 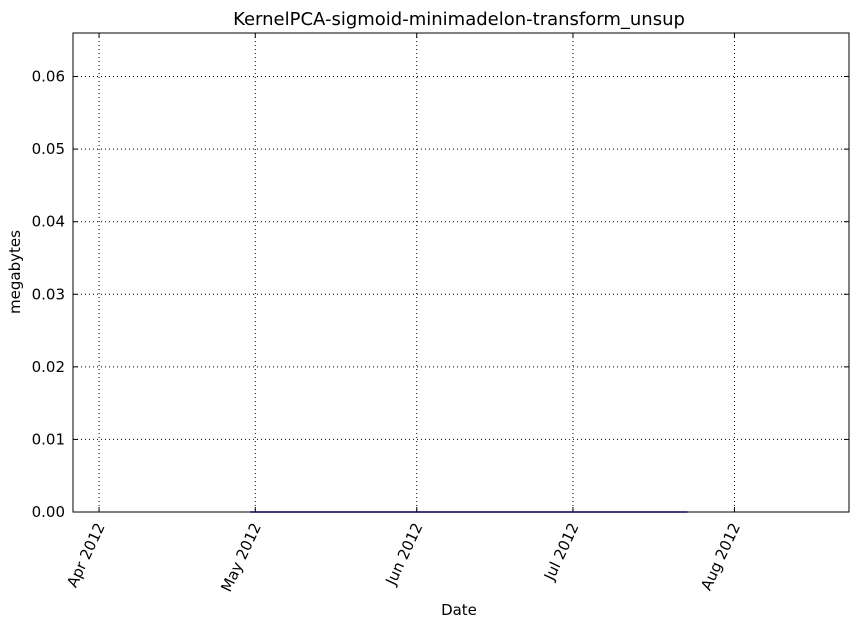 What do you see at coordinates (48, 439) in the screenshot?
I see `y-tick-label: 0.01` at bounding box center [48, 439].